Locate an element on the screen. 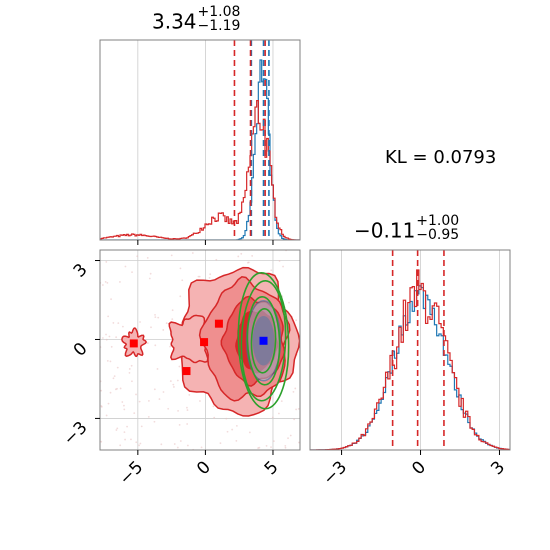 Image resolution: width=550 pixels, height=550 pixels. title-upper-error: +1.00 is located at coordinates (438, 221).